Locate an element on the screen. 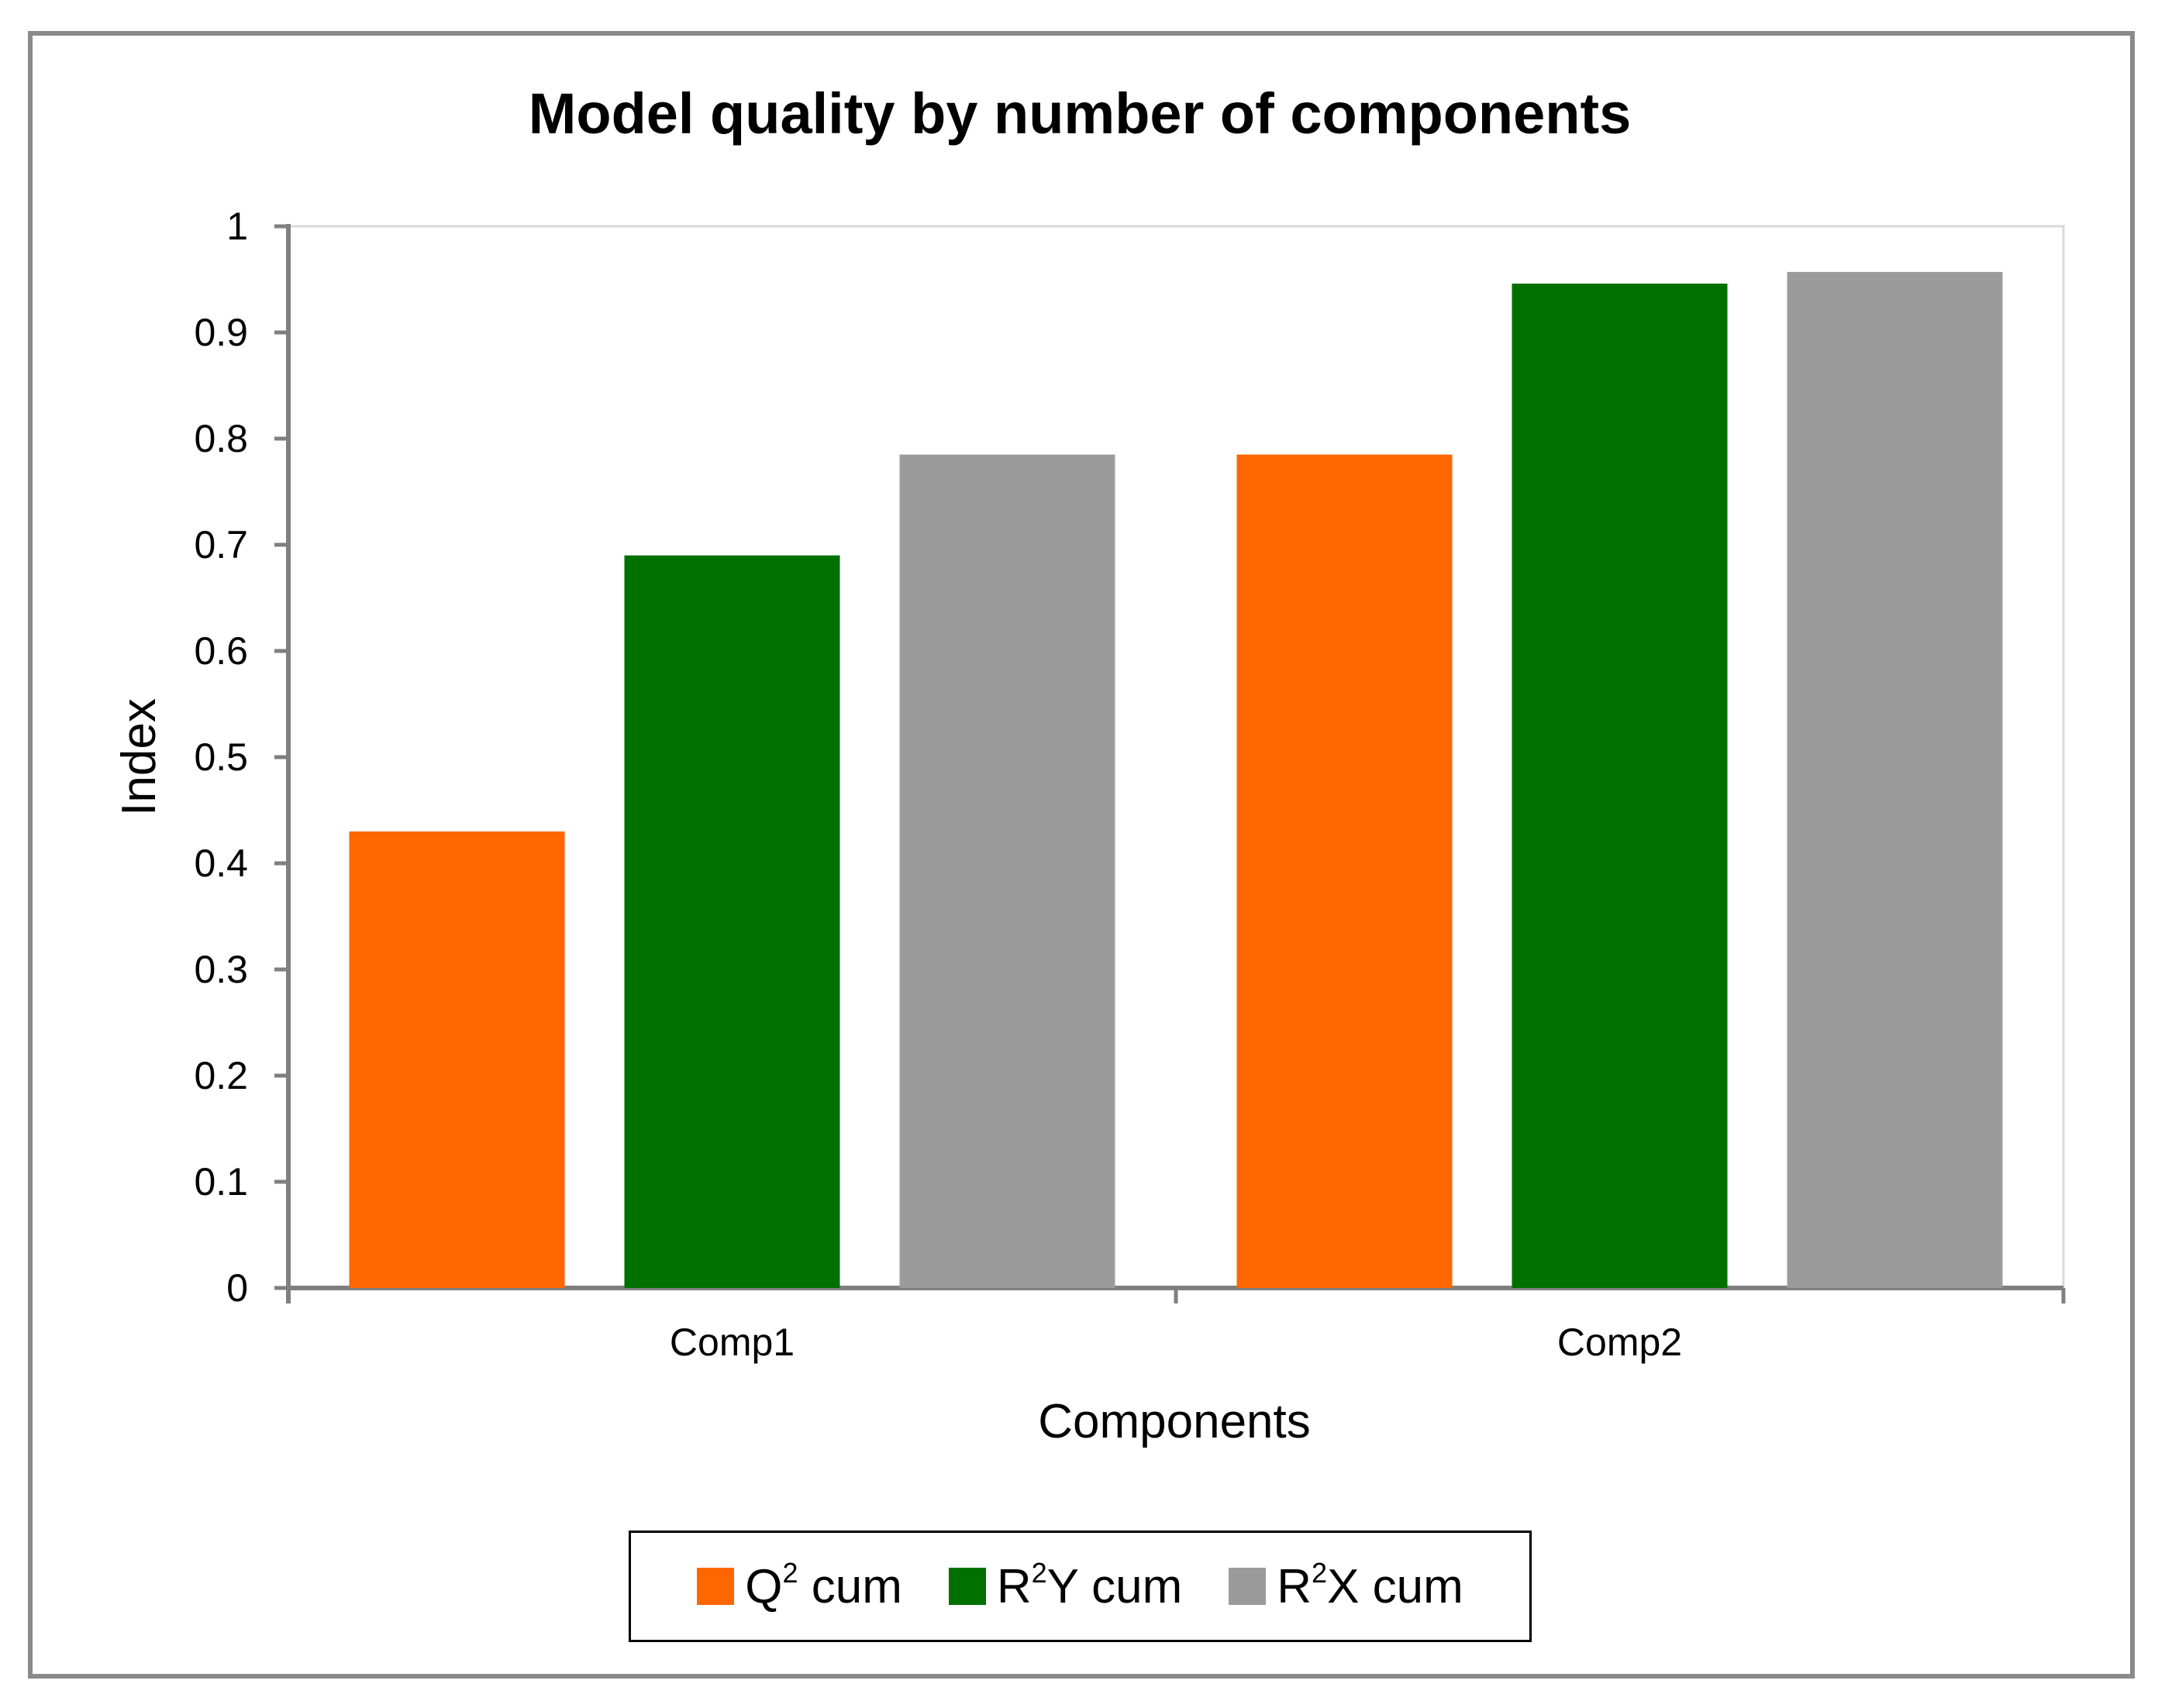 The width and height of the screenshot is (2158, 1708). legend-item-1: Q2 cum is located at coordinates (799, 1585).